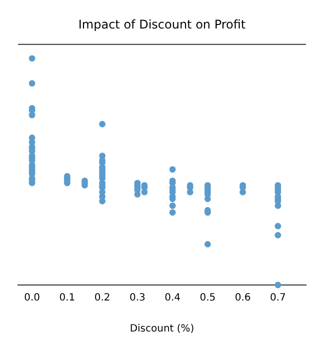 This screenshot has height=359, width=328. What do you see at coordinates (208, 298) in the screenshot?
I see `x-tick-label: 0.5` at bounding box center [208, 298].